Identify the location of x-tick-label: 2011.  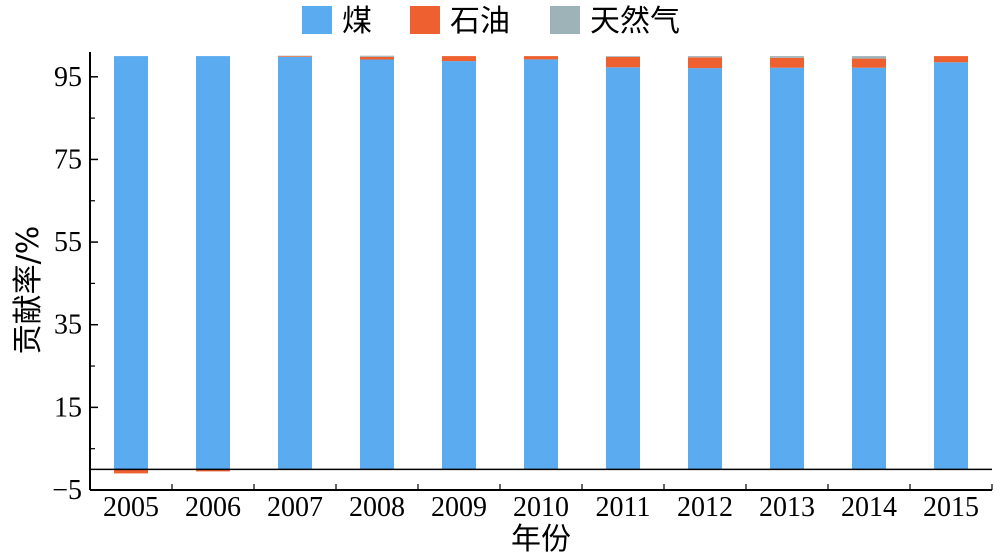
(623, 507).